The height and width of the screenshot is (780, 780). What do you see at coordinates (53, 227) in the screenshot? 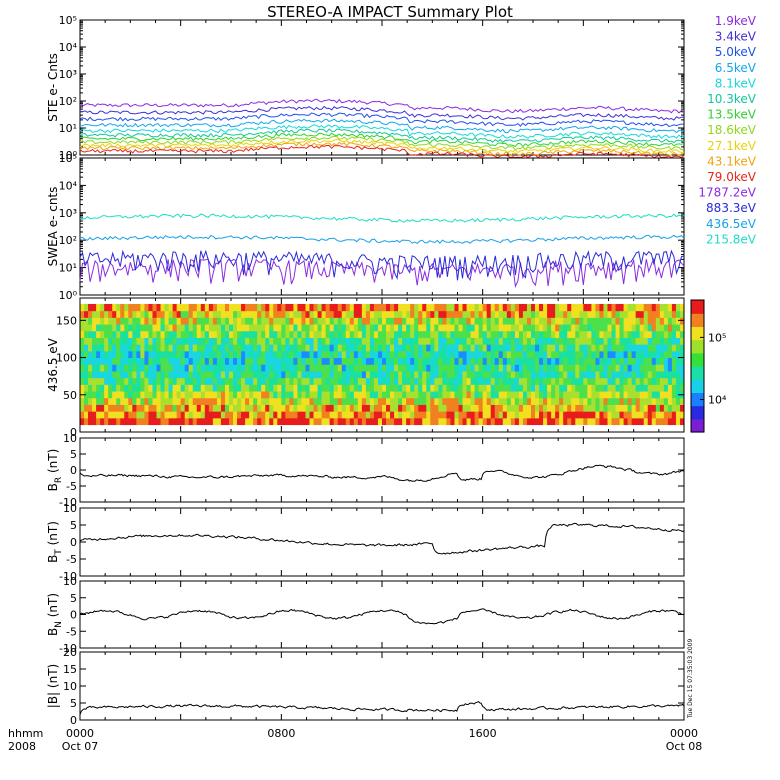
I see `swea-ylabel: SWEA e- cnts` at bounding box center [53, 227].